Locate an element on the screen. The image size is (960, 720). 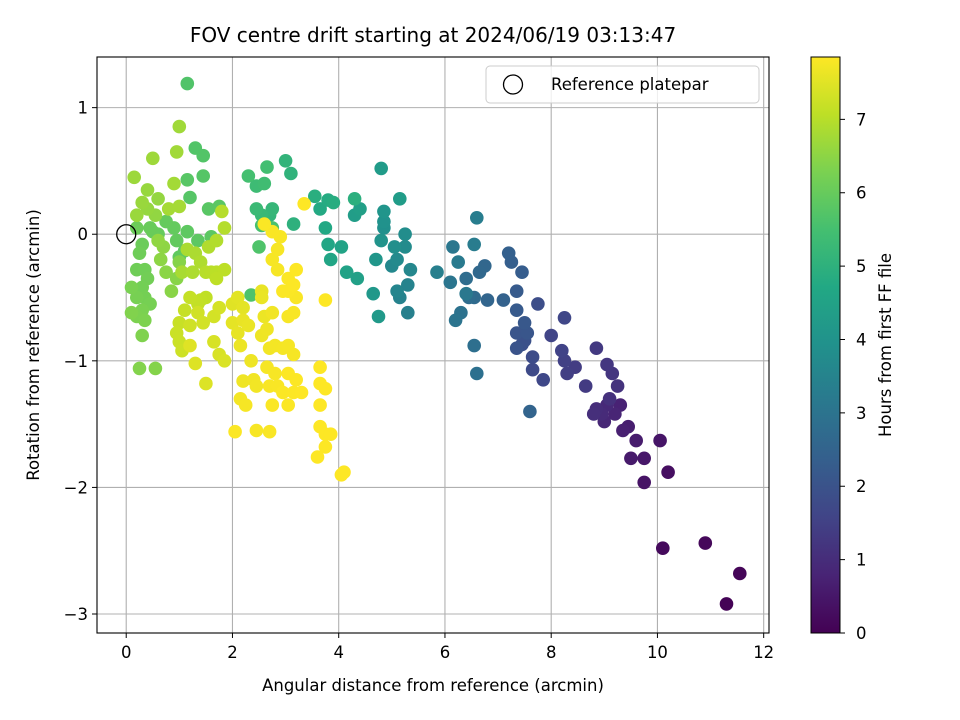
colorbar-tick-label: 0 is located at coordinates (861, 633).